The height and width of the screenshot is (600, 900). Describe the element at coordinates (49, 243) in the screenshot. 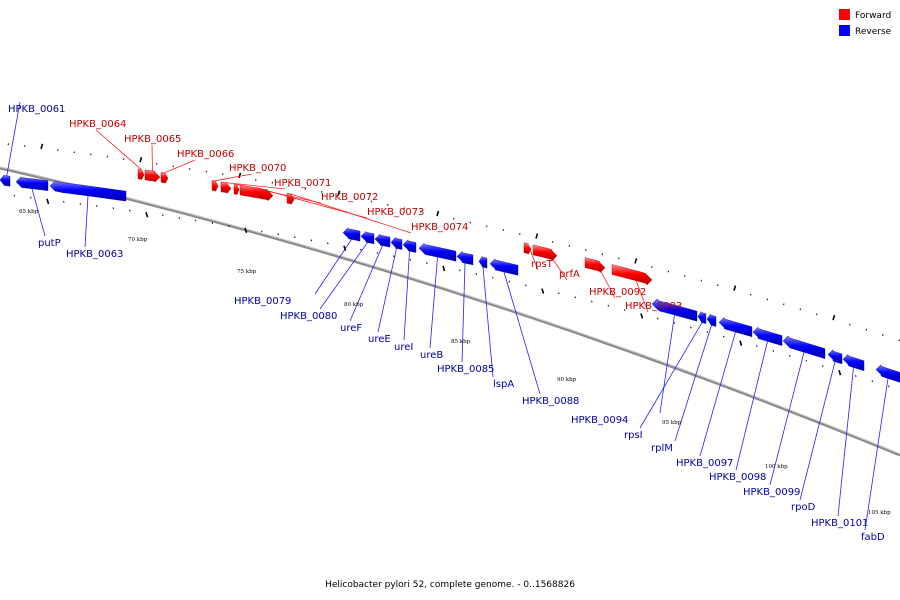

I see `gene-putp-label: putP` at that location.